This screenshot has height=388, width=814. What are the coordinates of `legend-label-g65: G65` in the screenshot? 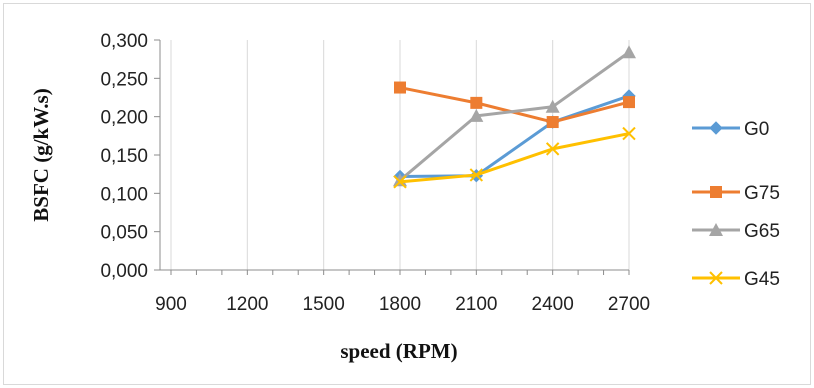 It's located at (762, 231).